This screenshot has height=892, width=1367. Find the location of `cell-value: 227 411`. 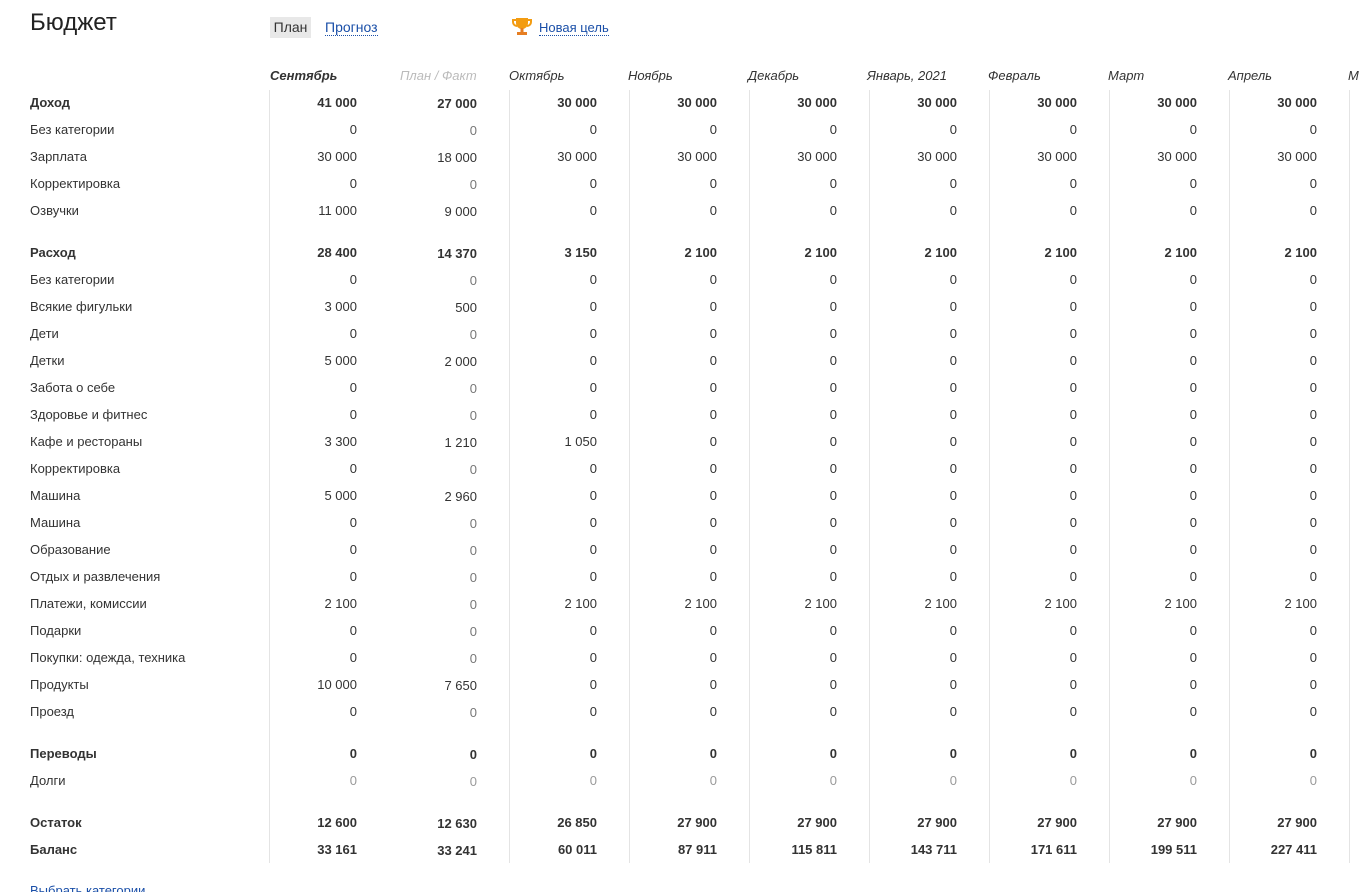

cell-value: 227 411 is located at coordinates (1293, 849).